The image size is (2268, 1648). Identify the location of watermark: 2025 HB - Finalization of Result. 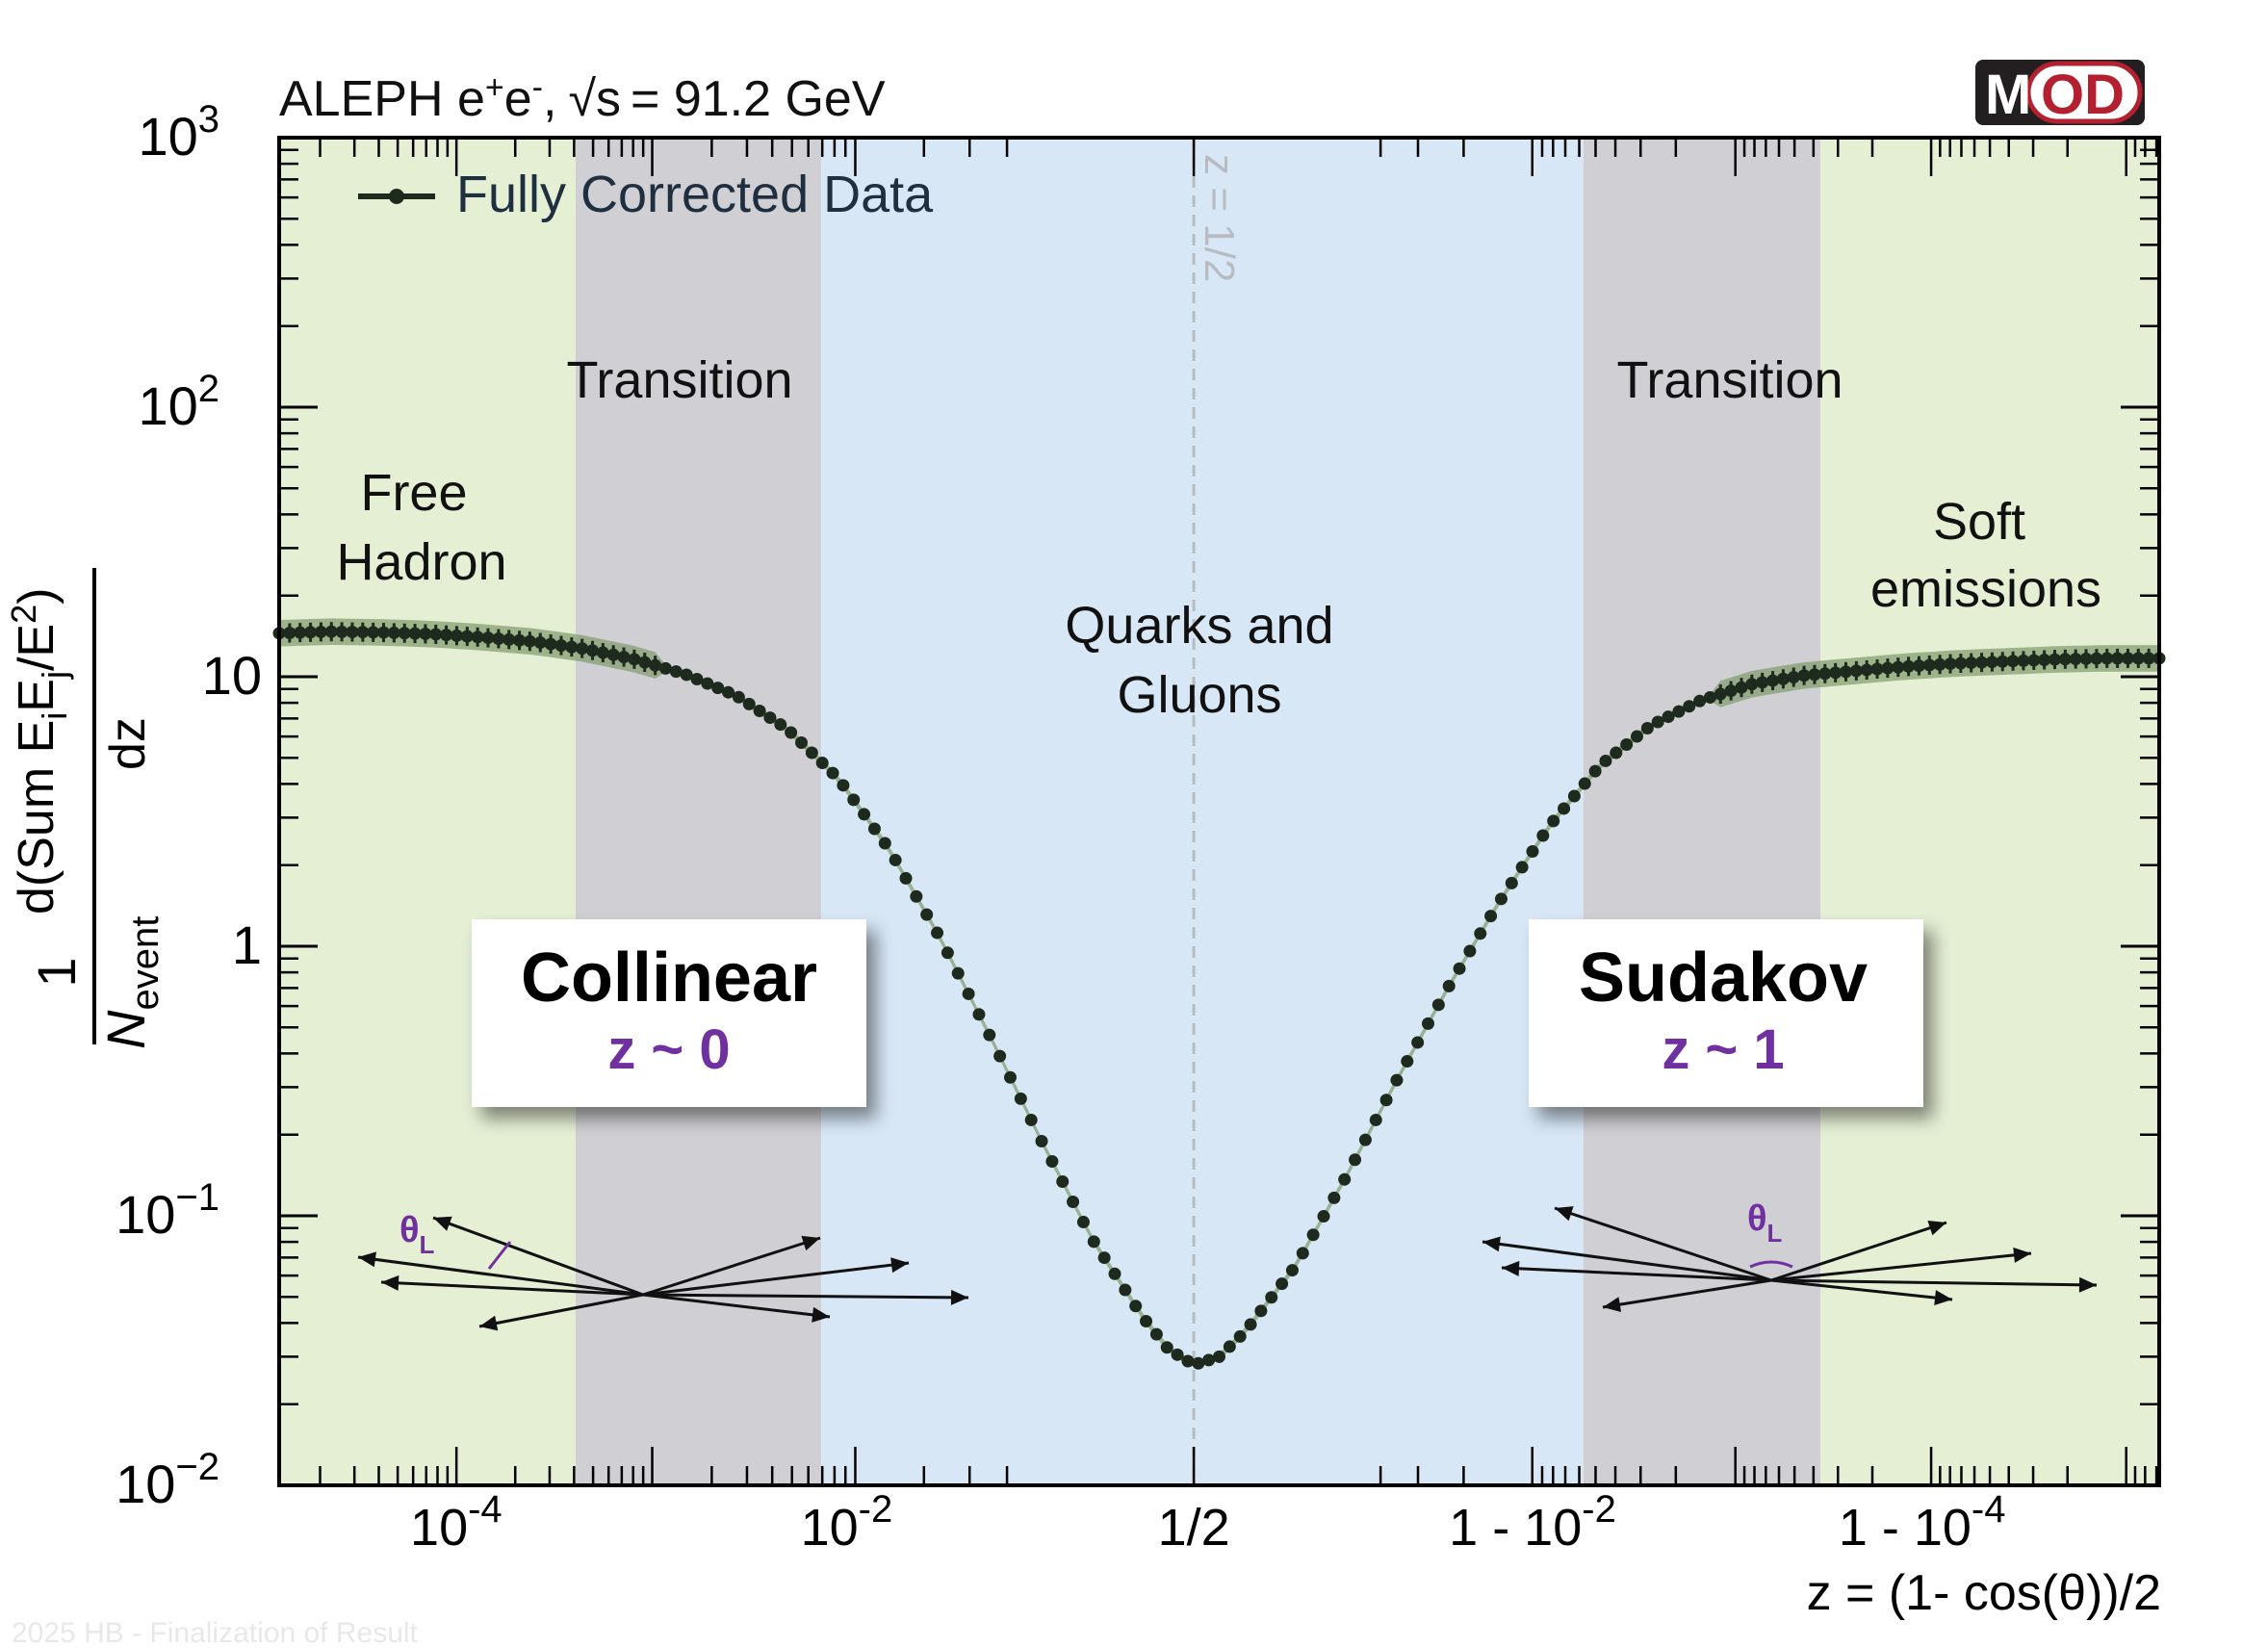
(215, 1632).